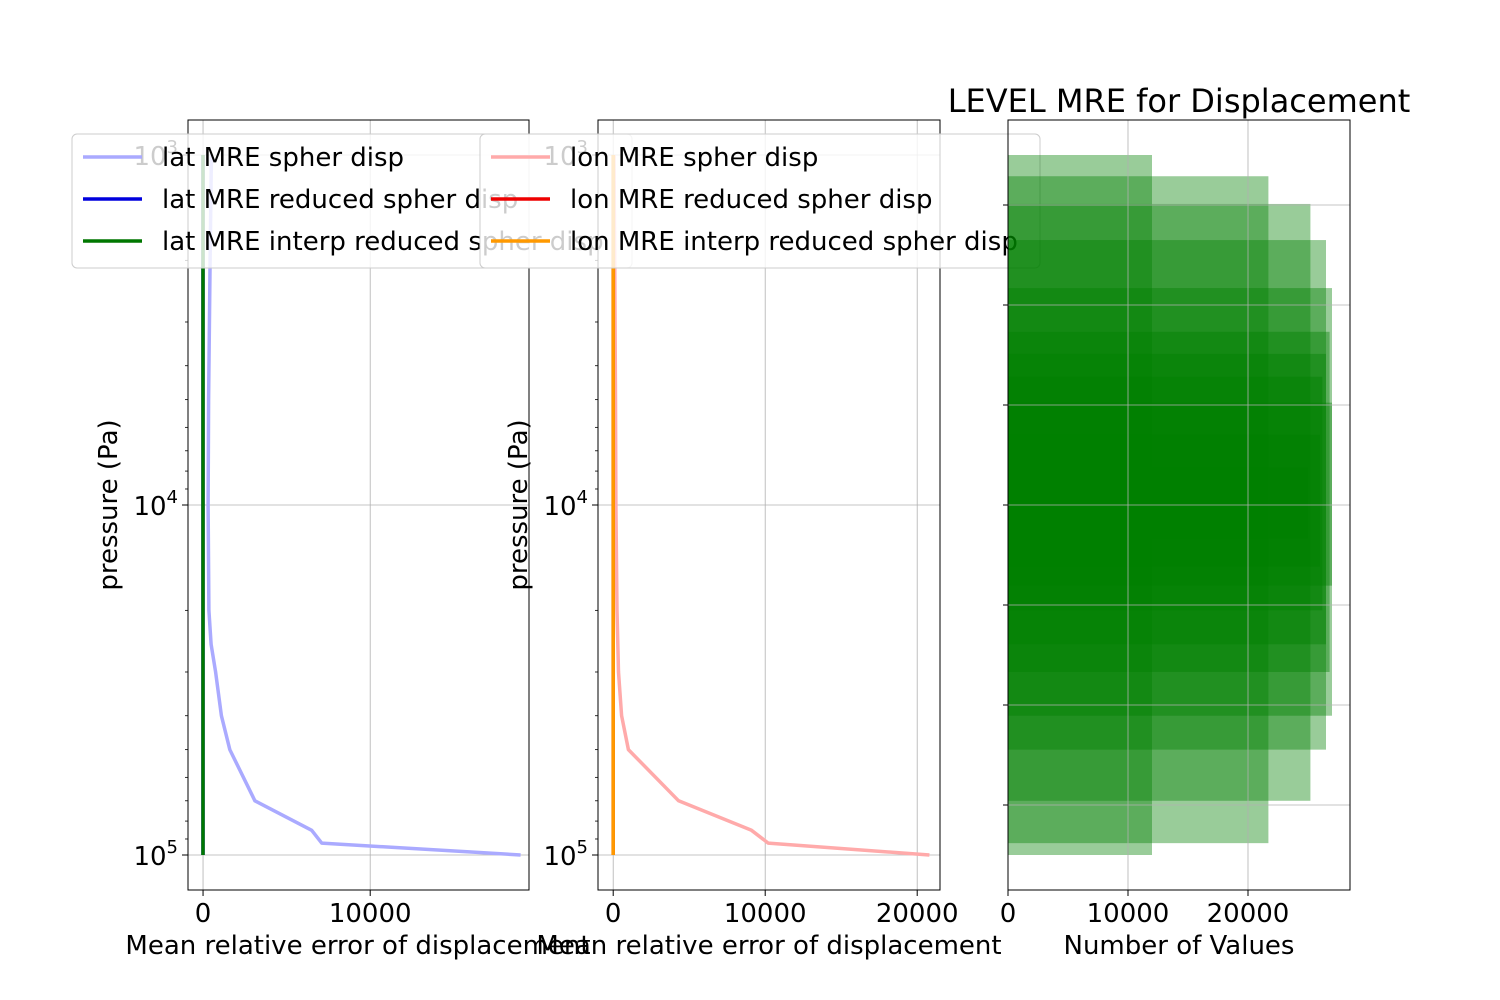 Image resolution: width=1500 pixels, height=1000 pixels. Describe the element at coordinates (303, 909) in the screenshot. I see `x-ticks: 0 10000` at that location.